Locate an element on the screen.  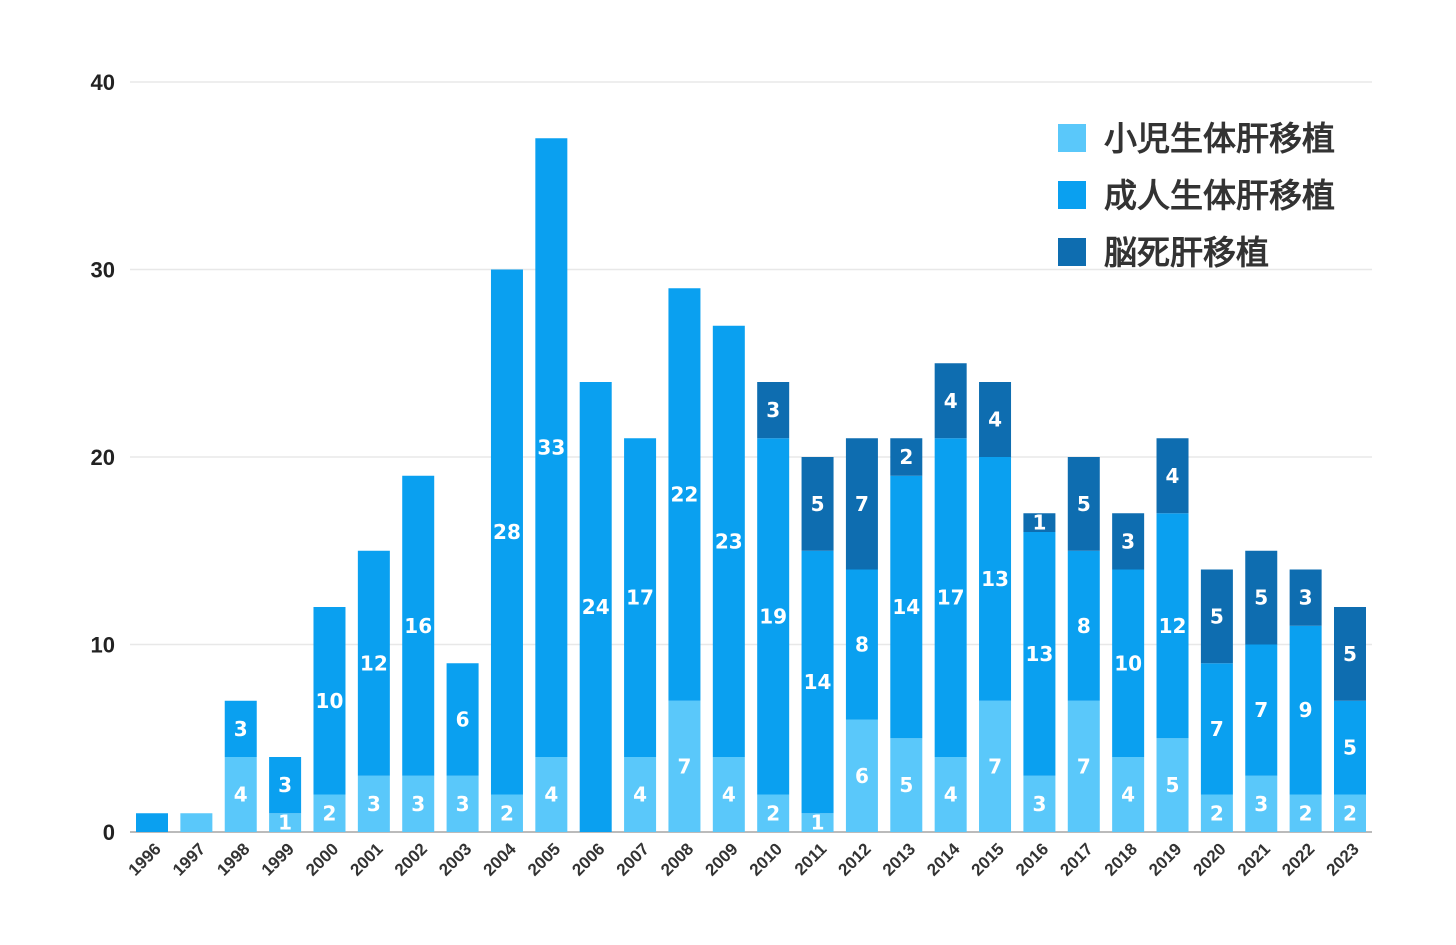
x-tick-label: 2008 is located at coordinates (677, 859).